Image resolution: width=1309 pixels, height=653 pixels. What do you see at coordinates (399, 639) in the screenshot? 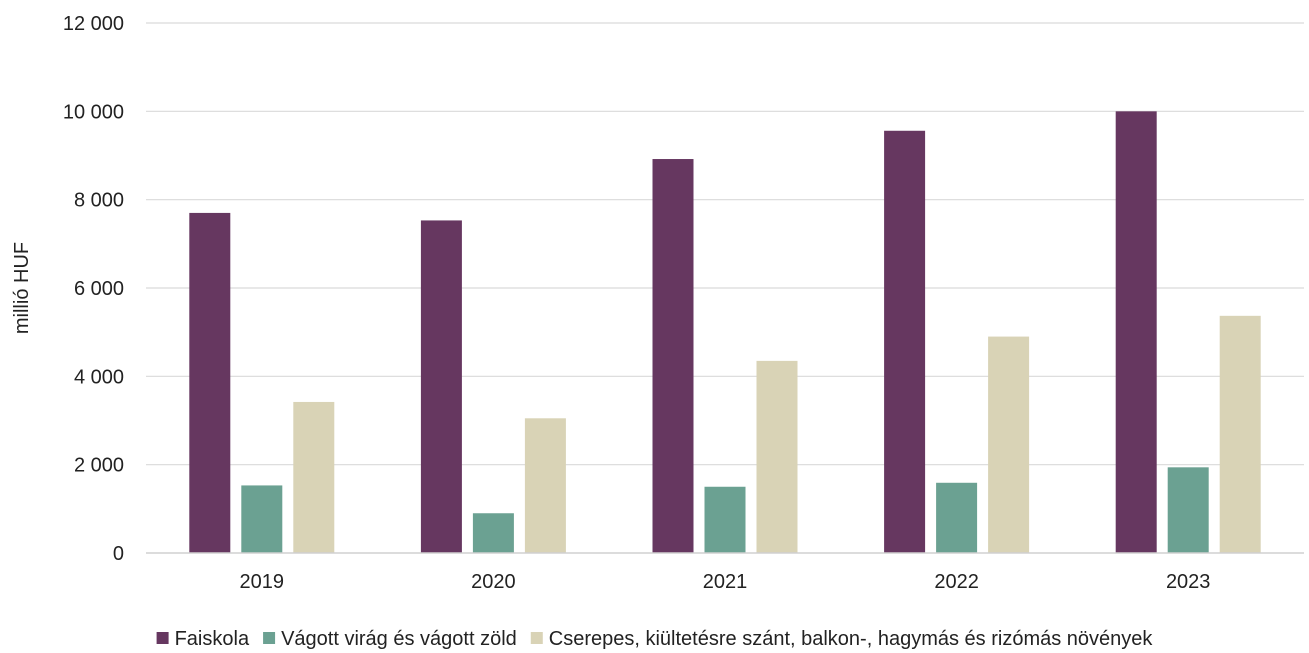
I see `legend-label: Vágott virág és vágott zöld` at bounding box center [399, 639].